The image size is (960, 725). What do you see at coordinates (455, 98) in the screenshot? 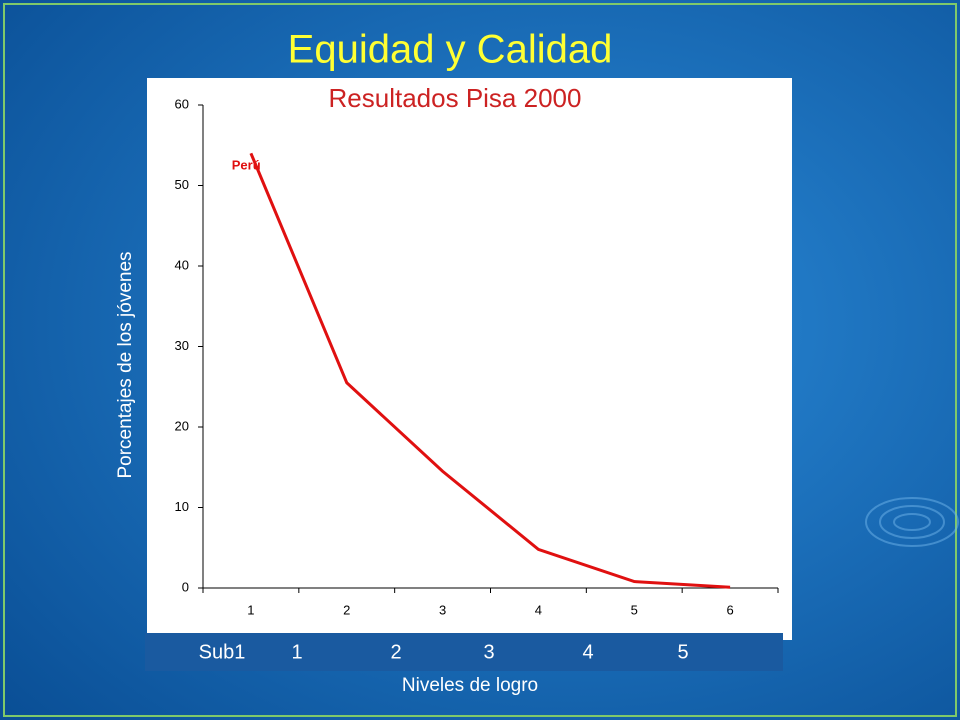
I see `subtitle: Resultados Pisa 2000` at bounding box center [455, 98].